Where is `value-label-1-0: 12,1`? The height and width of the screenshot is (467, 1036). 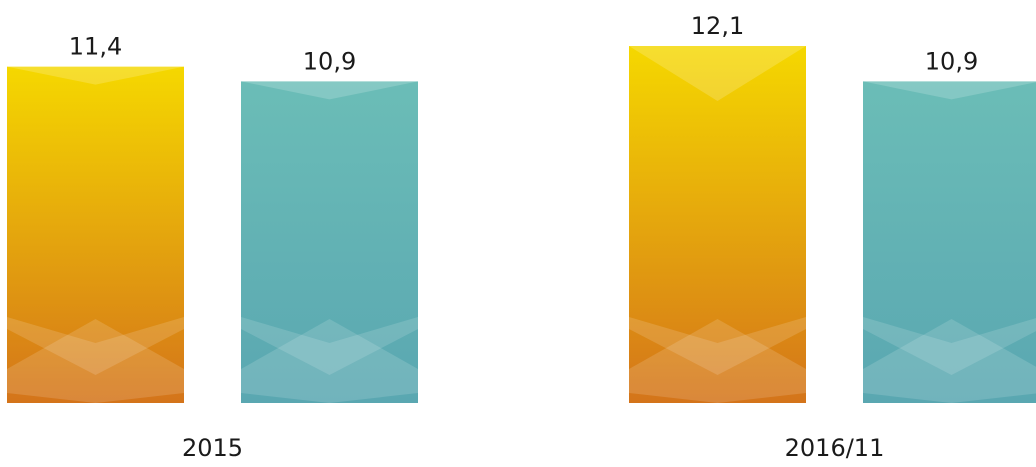 value-label-1-0: 12,1 is located at coordinates (717, 26).